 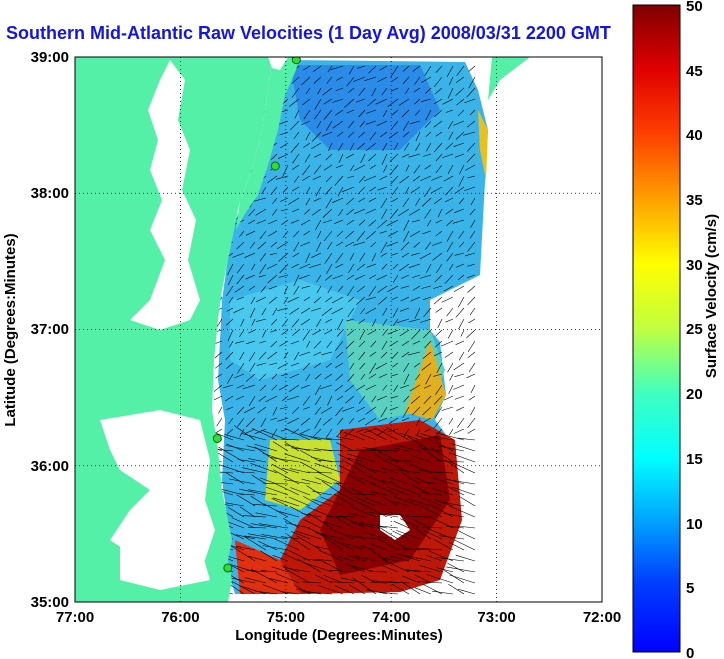 I want to click on core-sound, so click(x=165, y=565).